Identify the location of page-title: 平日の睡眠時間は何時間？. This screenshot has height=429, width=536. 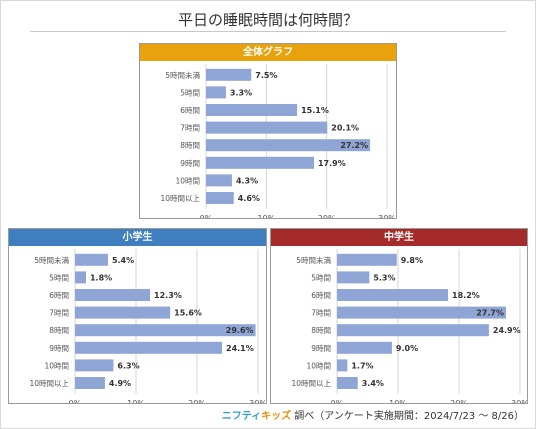
(267, 20).